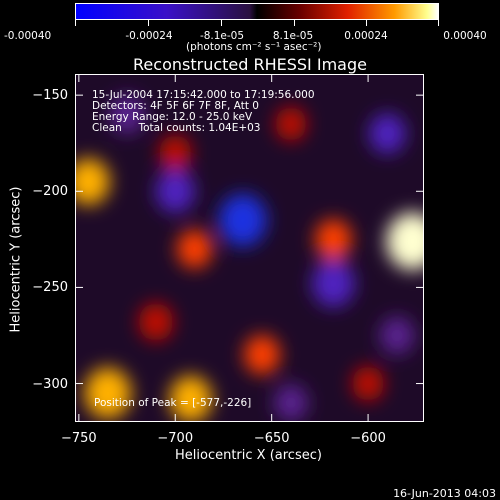  What do you see at coordinates (222, 36) in the screenshot?
I see `colorbar-tick-label: -8.1e-05` at bounding box center [222, 36].